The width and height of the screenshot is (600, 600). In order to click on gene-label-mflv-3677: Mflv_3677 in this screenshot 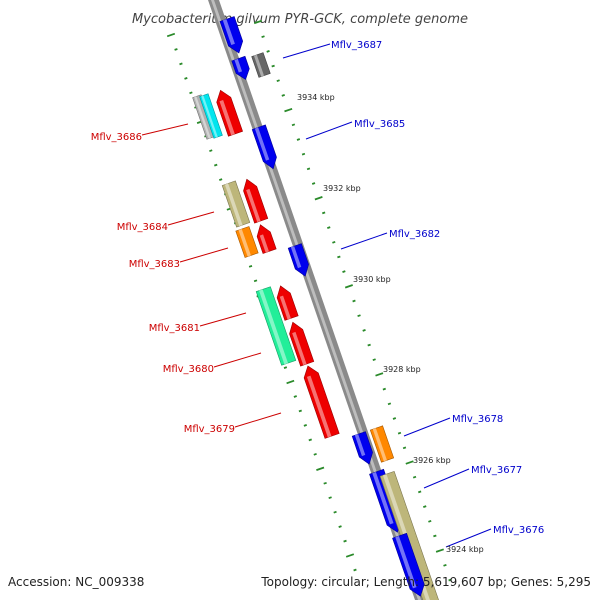, I will do `click(496, 470)`.